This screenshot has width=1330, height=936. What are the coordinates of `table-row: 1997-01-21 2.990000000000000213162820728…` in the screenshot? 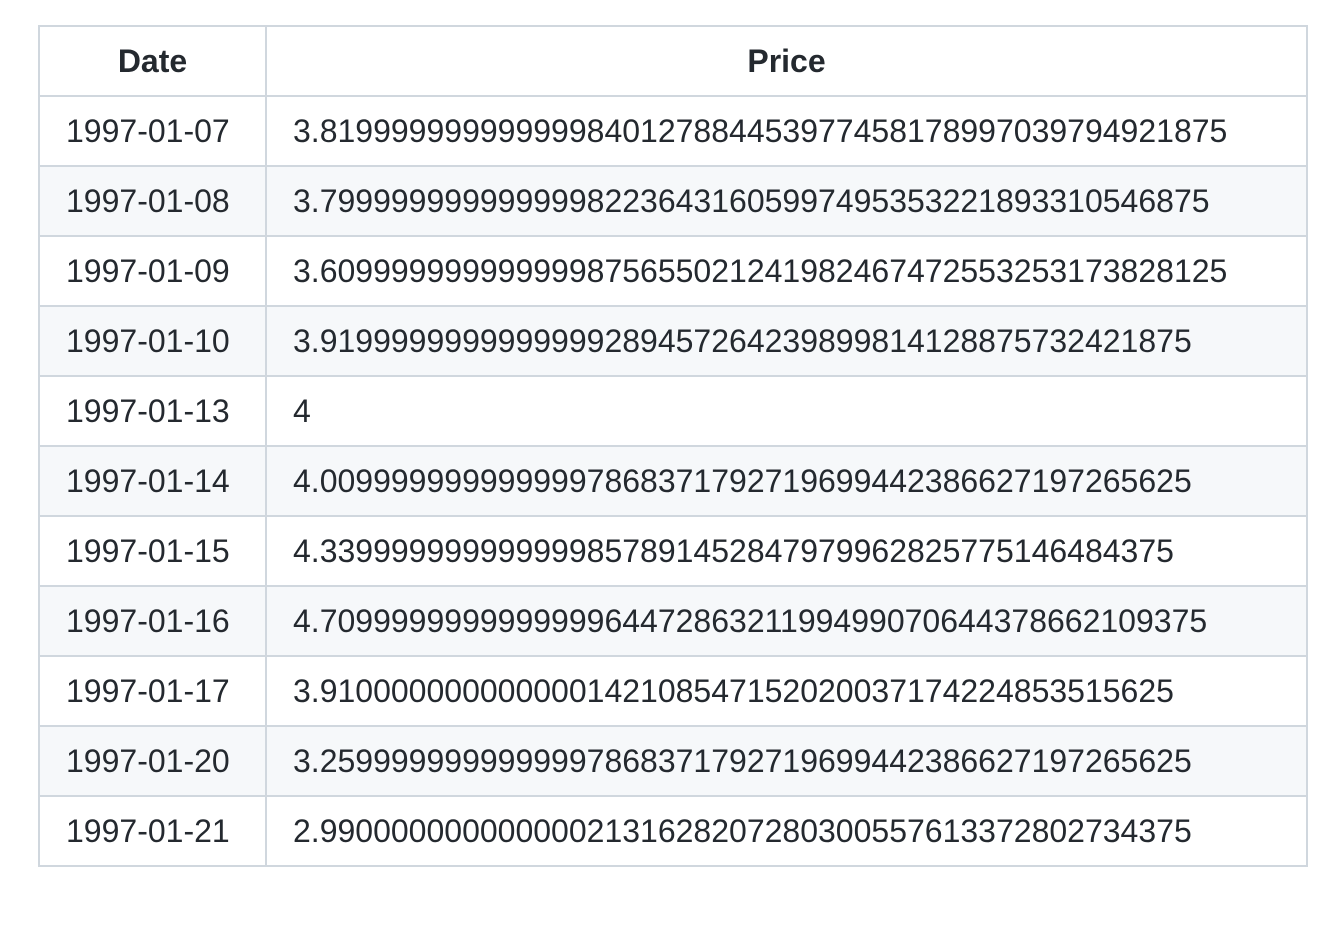 It's located at (673, 831).